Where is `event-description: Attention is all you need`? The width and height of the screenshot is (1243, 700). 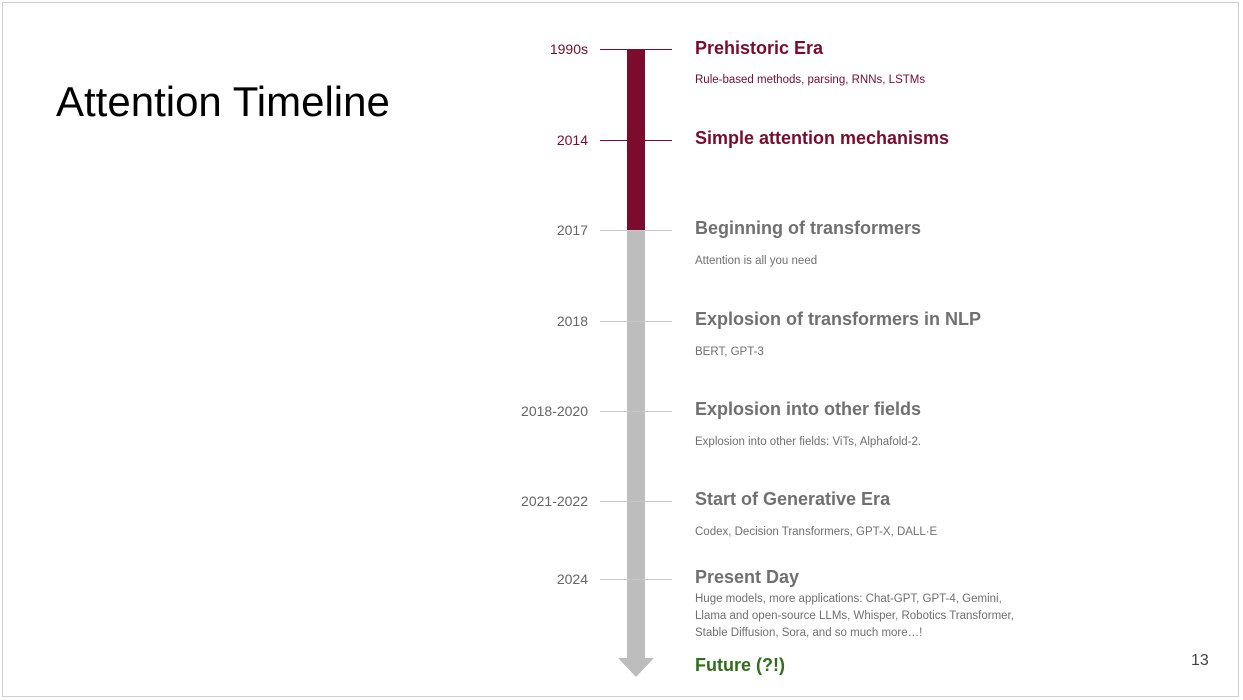
event-description: Attention is all you need is located at coordinates (756, 261).